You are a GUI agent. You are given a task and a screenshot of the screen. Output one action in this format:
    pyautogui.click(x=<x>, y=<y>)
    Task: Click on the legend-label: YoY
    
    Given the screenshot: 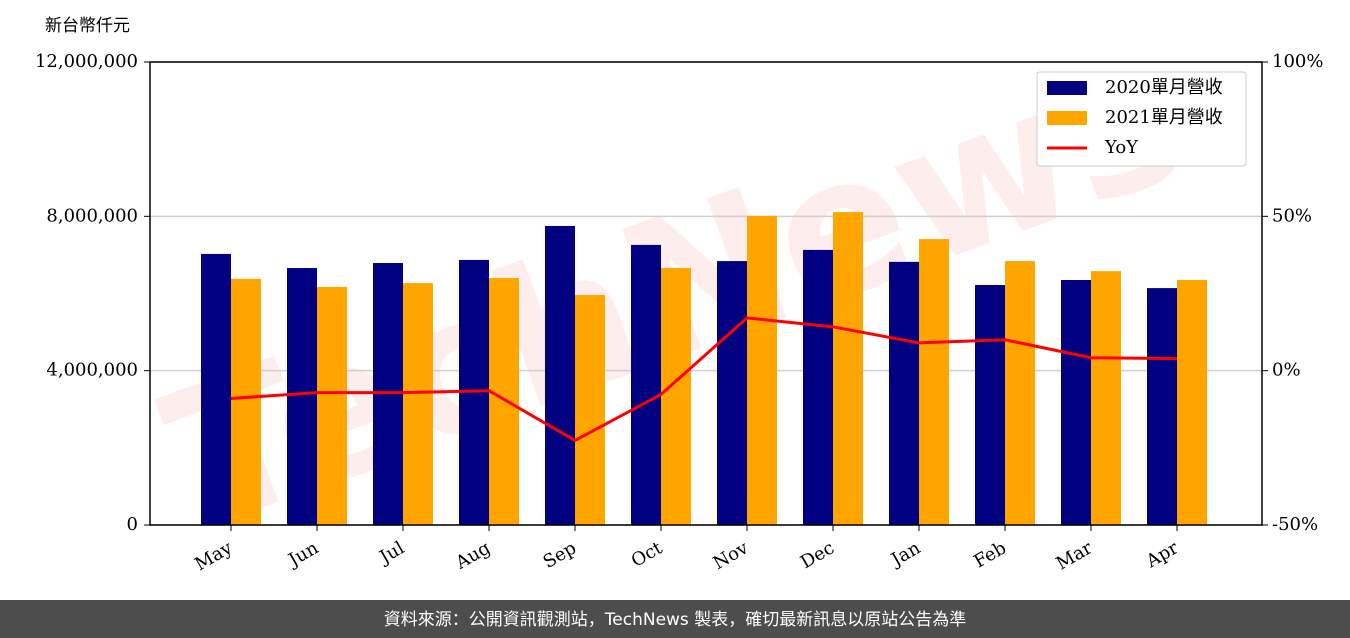 What is the action you would take?
    pyautogui.click(x=1121, y=147)
    